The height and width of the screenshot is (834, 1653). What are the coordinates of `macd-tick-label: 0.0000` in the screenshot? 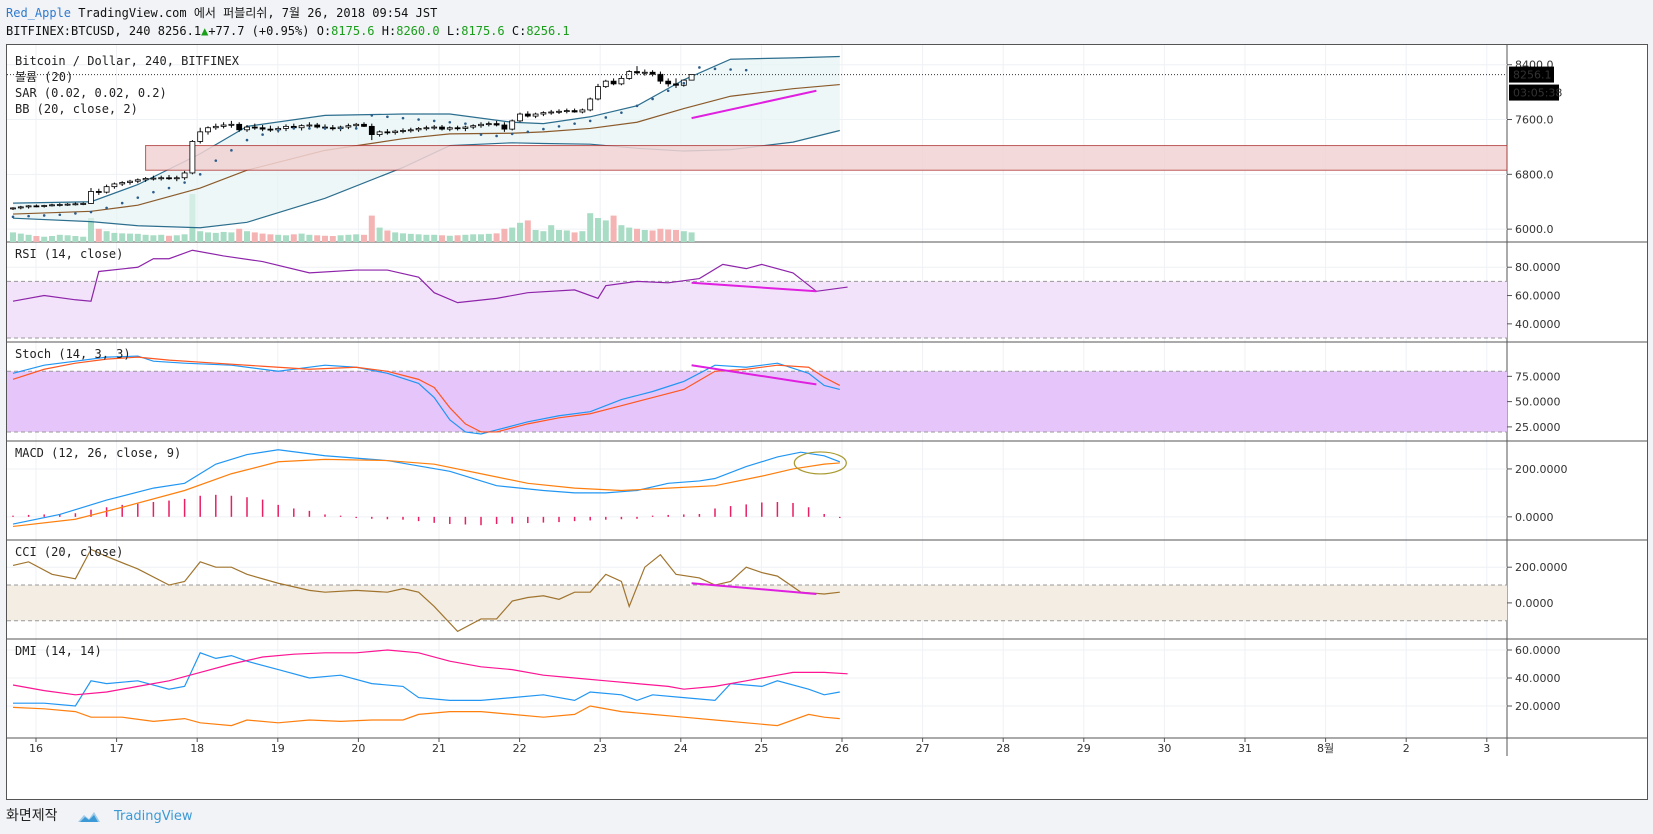 It's located at (1534, 517).